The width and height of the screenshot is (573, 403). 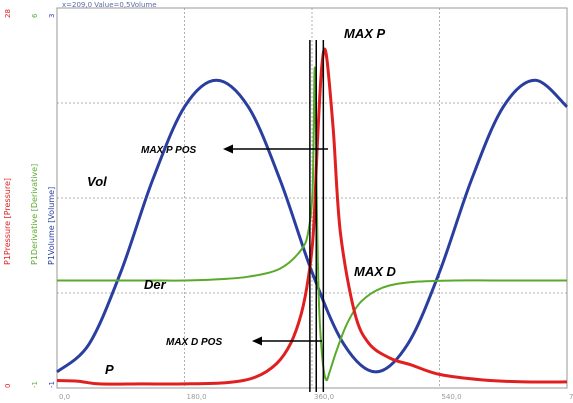 What do you see at coordinates (194, 342) in the screenshot?
I see `annotation-max-d-pos: MAX D POS` at bounding box center [194, 342].